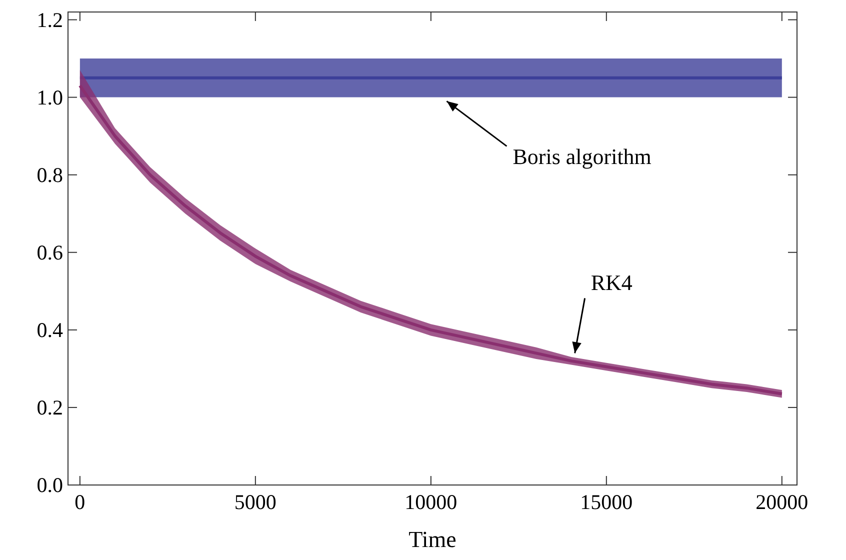  I want to click on x-tick-label: 0, so click(80, 502).